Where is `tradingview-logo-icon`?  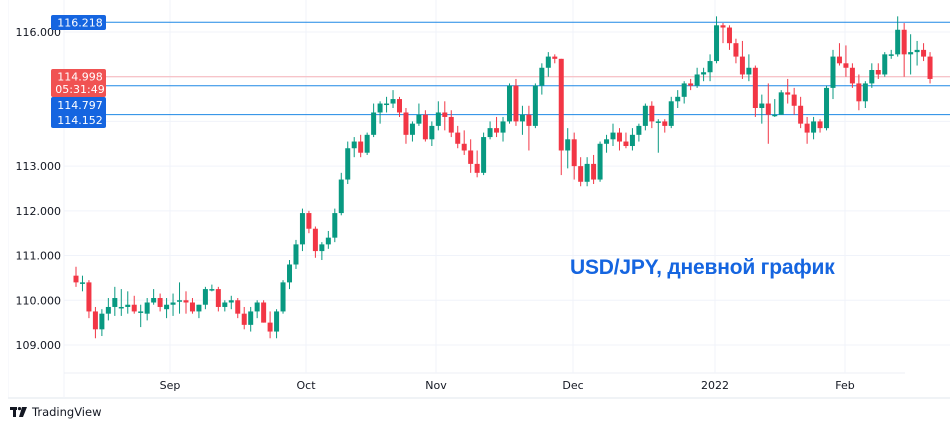
tradingview-logo-icon is located at coordinates (18, 412).